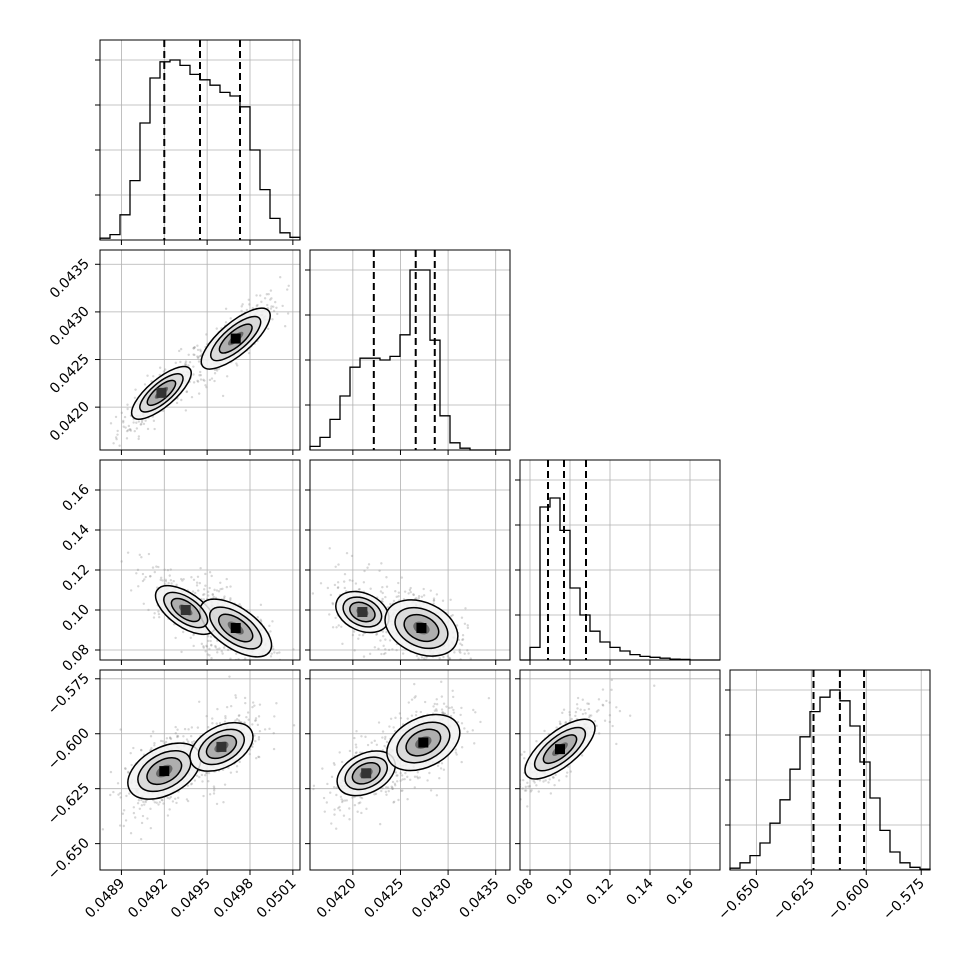 This screenshot has height=970, width=970. What do you see at coordinates (639, 891) in the screenshot?
I see `x-tick-label: 0.14` at bounding box center [639, 891].